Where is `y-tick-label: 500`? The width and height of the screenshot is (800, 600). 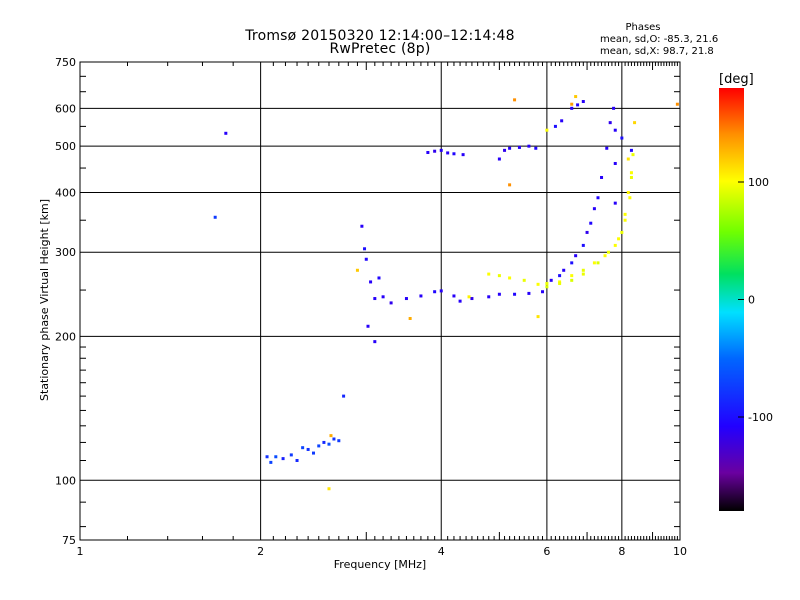
y-tick-label: 500 is located at coordinates (65, 146).